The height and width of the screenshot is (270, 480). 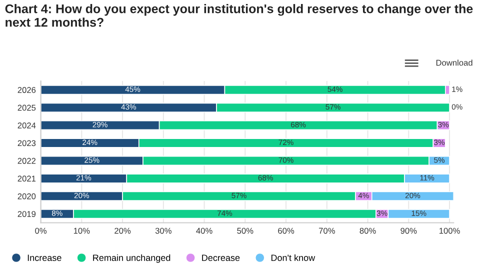 I want to click on y-tick-label: 2025, so click(x=27, y=107).